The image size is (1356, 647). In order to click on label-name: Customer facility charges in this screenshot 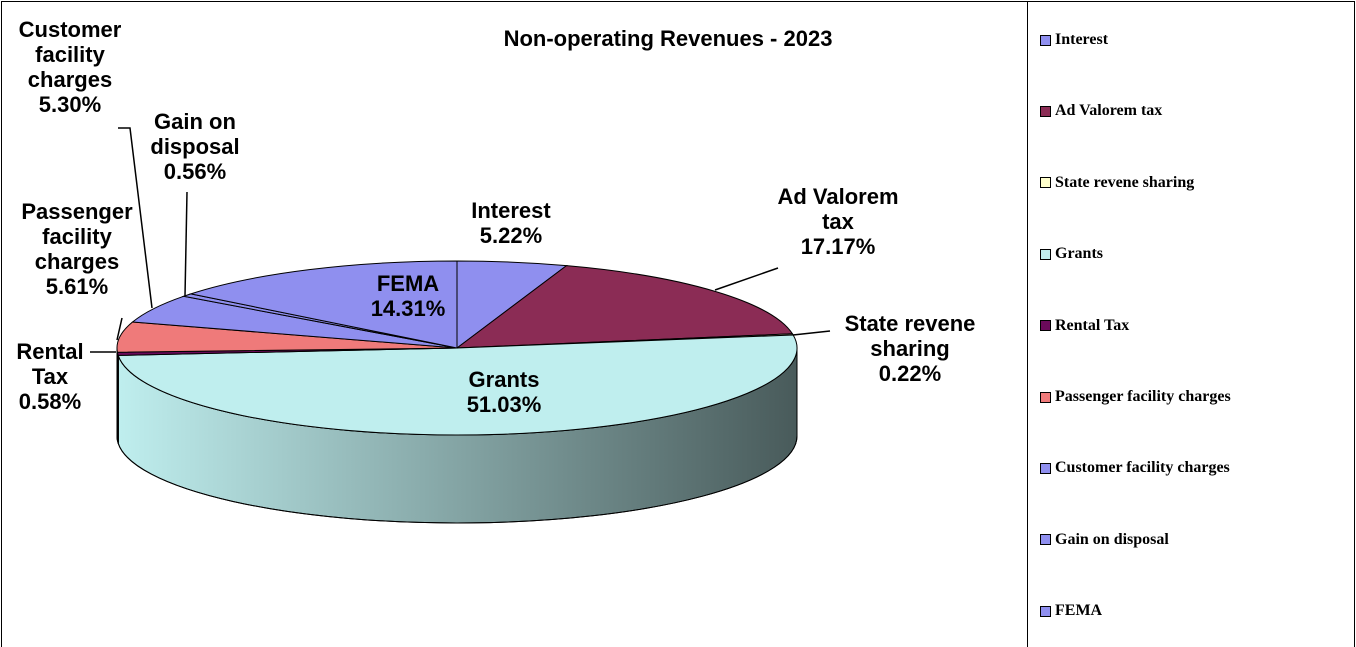, I will do `click(70, 54)`.